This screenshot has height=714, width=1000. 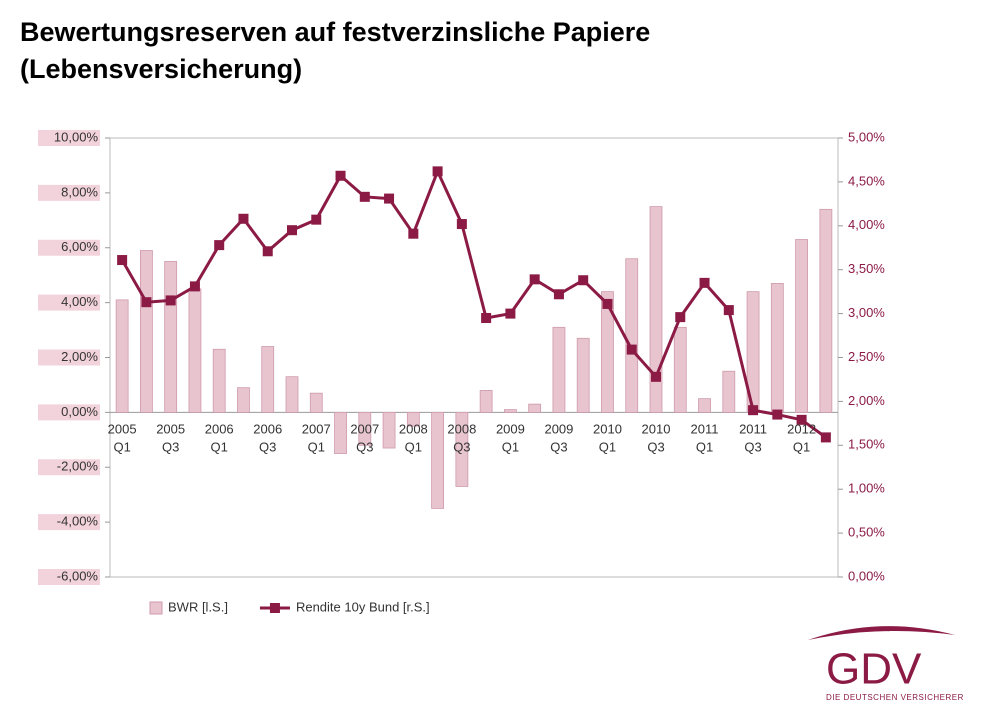 What do you see at coordinates (78, 575) in the screenshot?
I see `y-tick-label: -6,00%` at bounding box center [78, 575].